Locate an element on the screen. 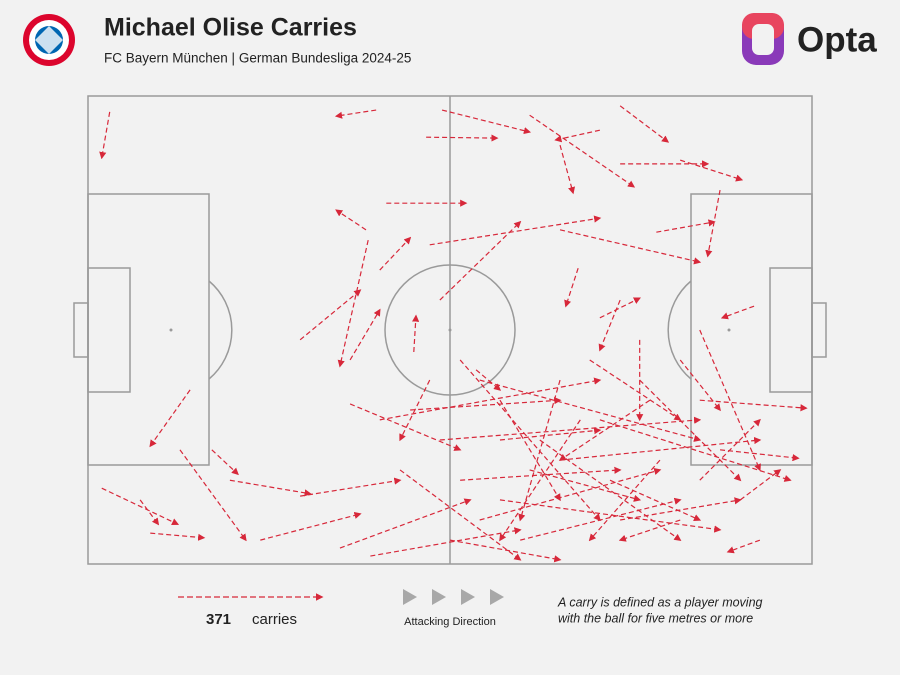 This screenshot has height=675, width=900. count-label: carries is located at coordinates (274, 619).